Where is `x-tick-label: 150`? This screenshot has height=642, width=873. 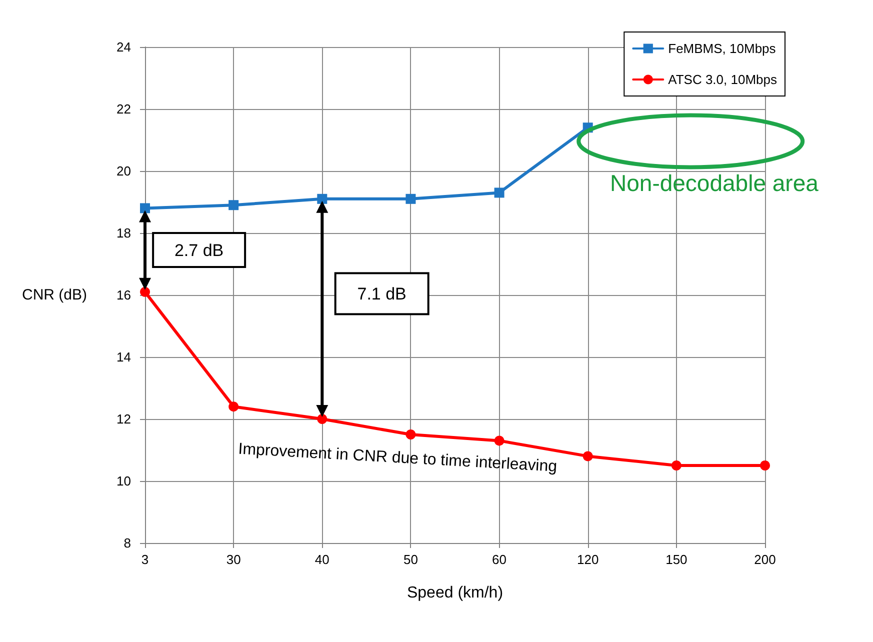
x-tick-label: 150 is located at coordinates (677, 559).